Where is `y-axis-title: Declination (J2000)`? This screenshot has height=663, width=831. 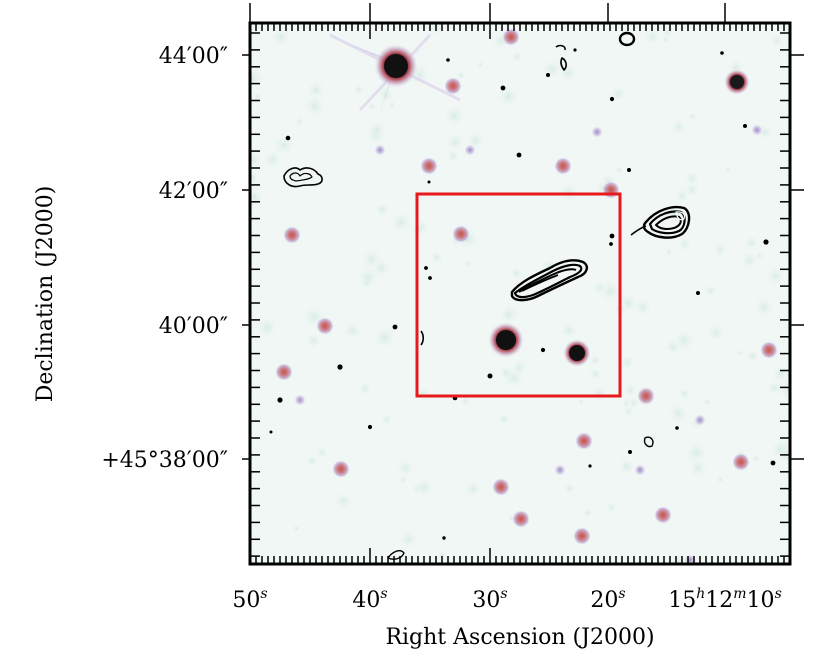
y-axis-title: Declination (J2000) is located at coordinates (45, 294).